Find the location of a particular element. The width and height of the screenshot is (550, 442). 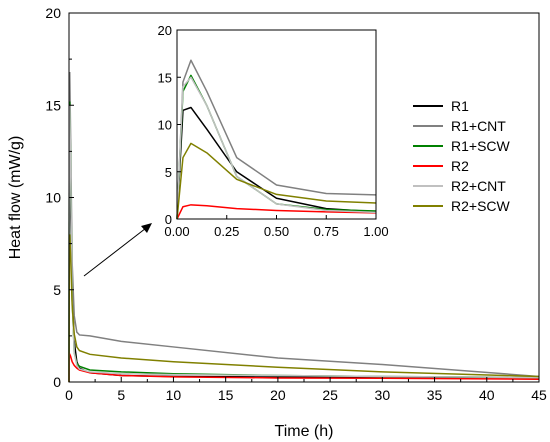

x-tick-label: 25 is located at coordinates (330, 395).